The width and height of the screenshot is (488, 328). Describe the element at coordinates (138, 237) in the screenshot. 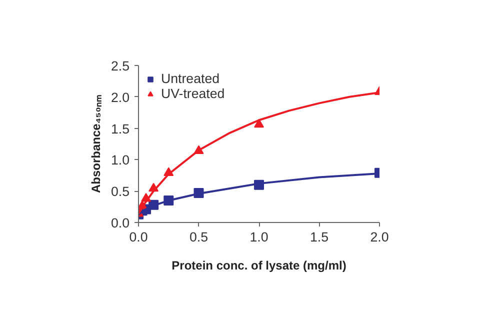

I see `x-tick-label: 0.0` at that location.